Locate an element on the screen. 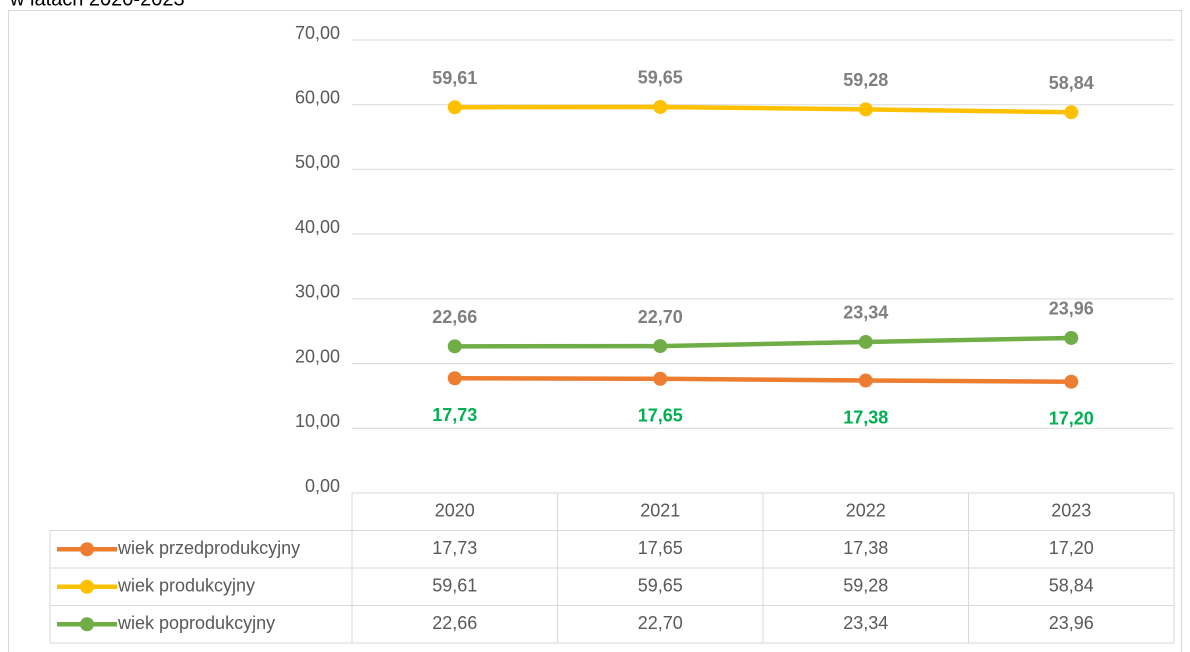 This screenshot has width=1190, height=652. data-label: 58,84 is located at coordinates (1071, 83).